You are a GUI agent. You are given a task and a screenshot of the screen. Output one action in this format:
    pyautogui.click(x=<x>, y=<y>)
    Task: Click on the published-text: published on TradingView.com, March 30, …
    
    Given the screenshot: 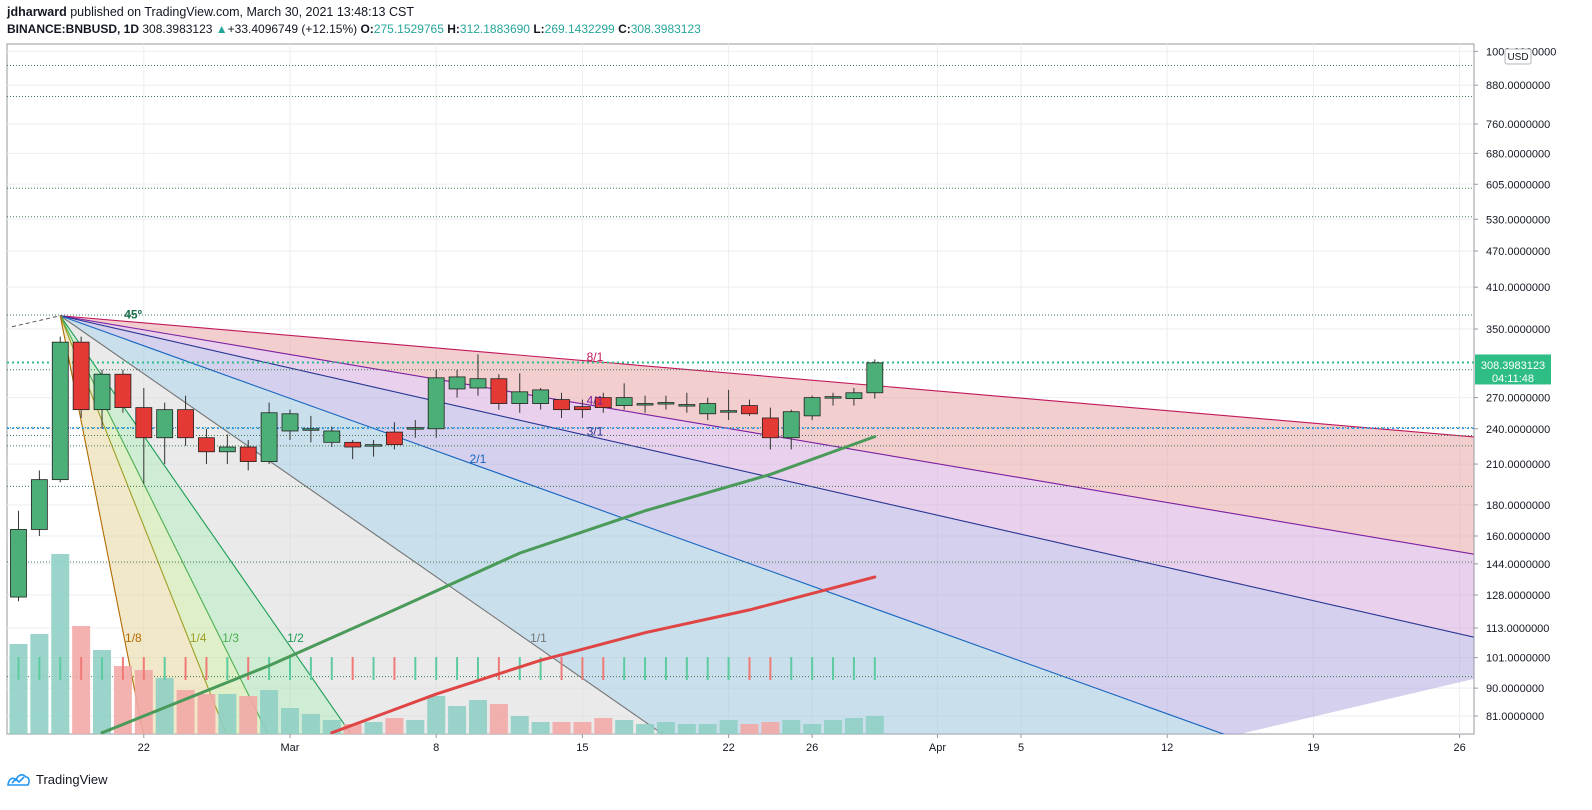 What is the action you would take?
    pyautogui.click(x=242, y=12)
    